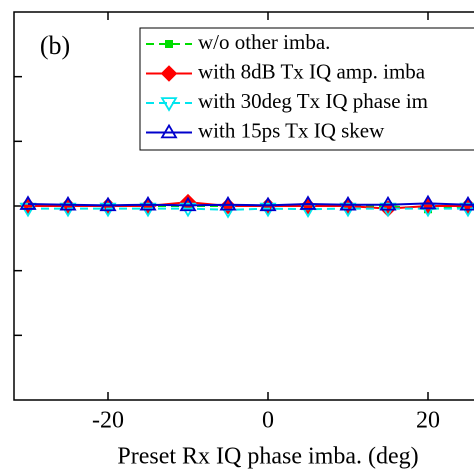  I want to click on legend-label: with 30deg Tx IQ phase im, so click(313, 101).